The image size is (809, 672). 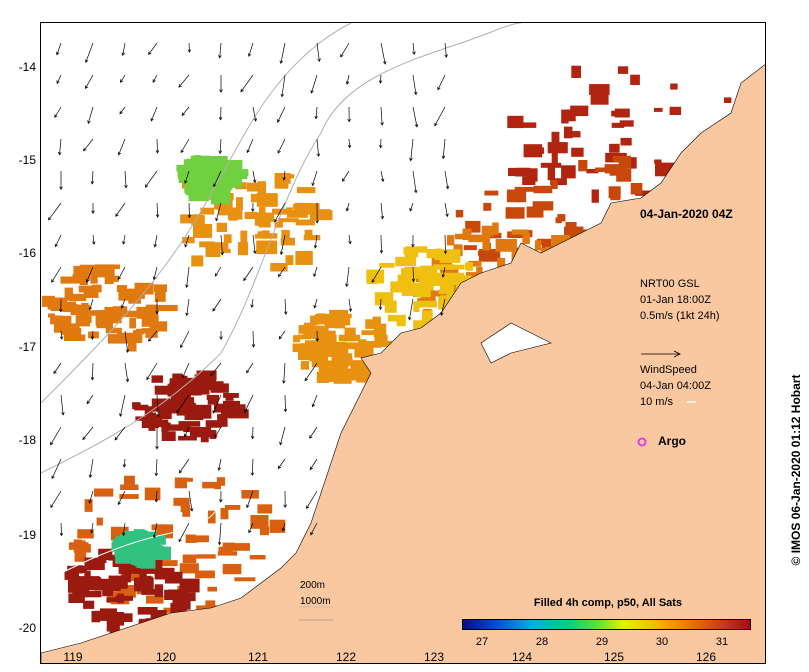 What do you see at coordinates (482, 642) in the screenshot?
I see `colorbar-tick: 27` at bounding box center [482, 642].